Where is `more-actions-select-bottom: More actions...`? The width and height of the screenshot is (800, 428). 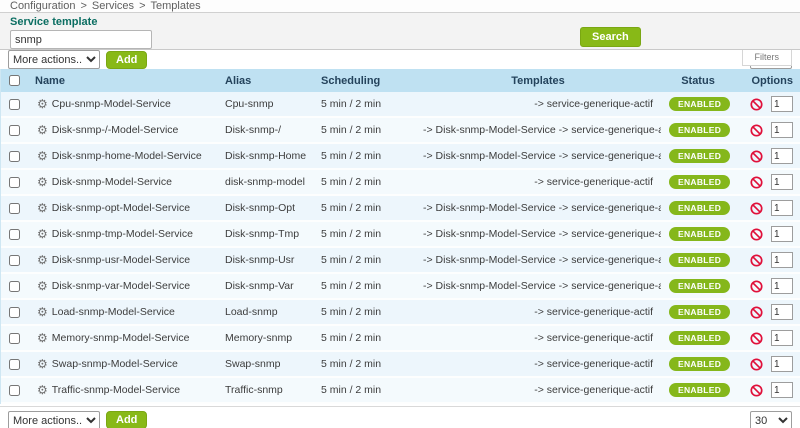
more-actions-select-bottom: More actions... is located at coordinates (54, 419).